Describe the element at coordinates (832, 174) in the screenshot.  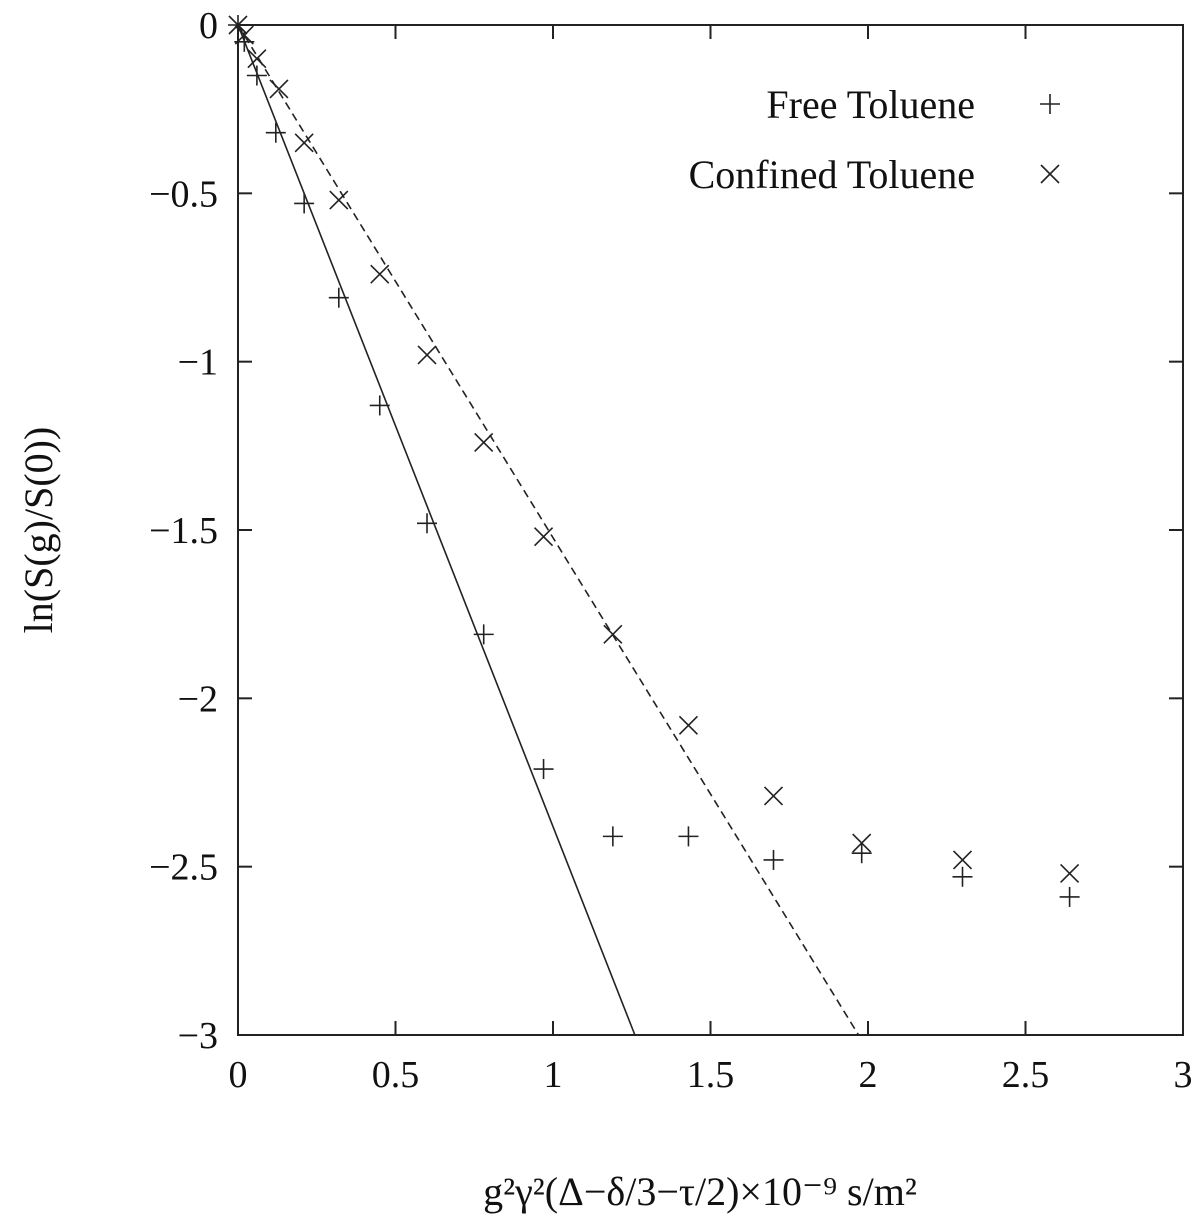
I see `legend-label-confined-toluene: Confined Toluene` at that location.